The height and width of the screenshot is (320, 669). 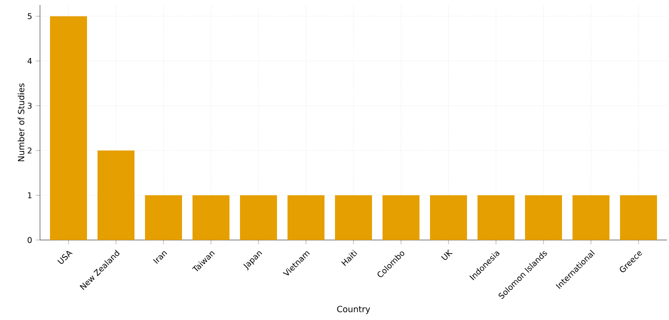 What do you see at coordinates (353, 310) in the screenshot?
I see `x-axis-title: Country` at bounding box center [353, 310].